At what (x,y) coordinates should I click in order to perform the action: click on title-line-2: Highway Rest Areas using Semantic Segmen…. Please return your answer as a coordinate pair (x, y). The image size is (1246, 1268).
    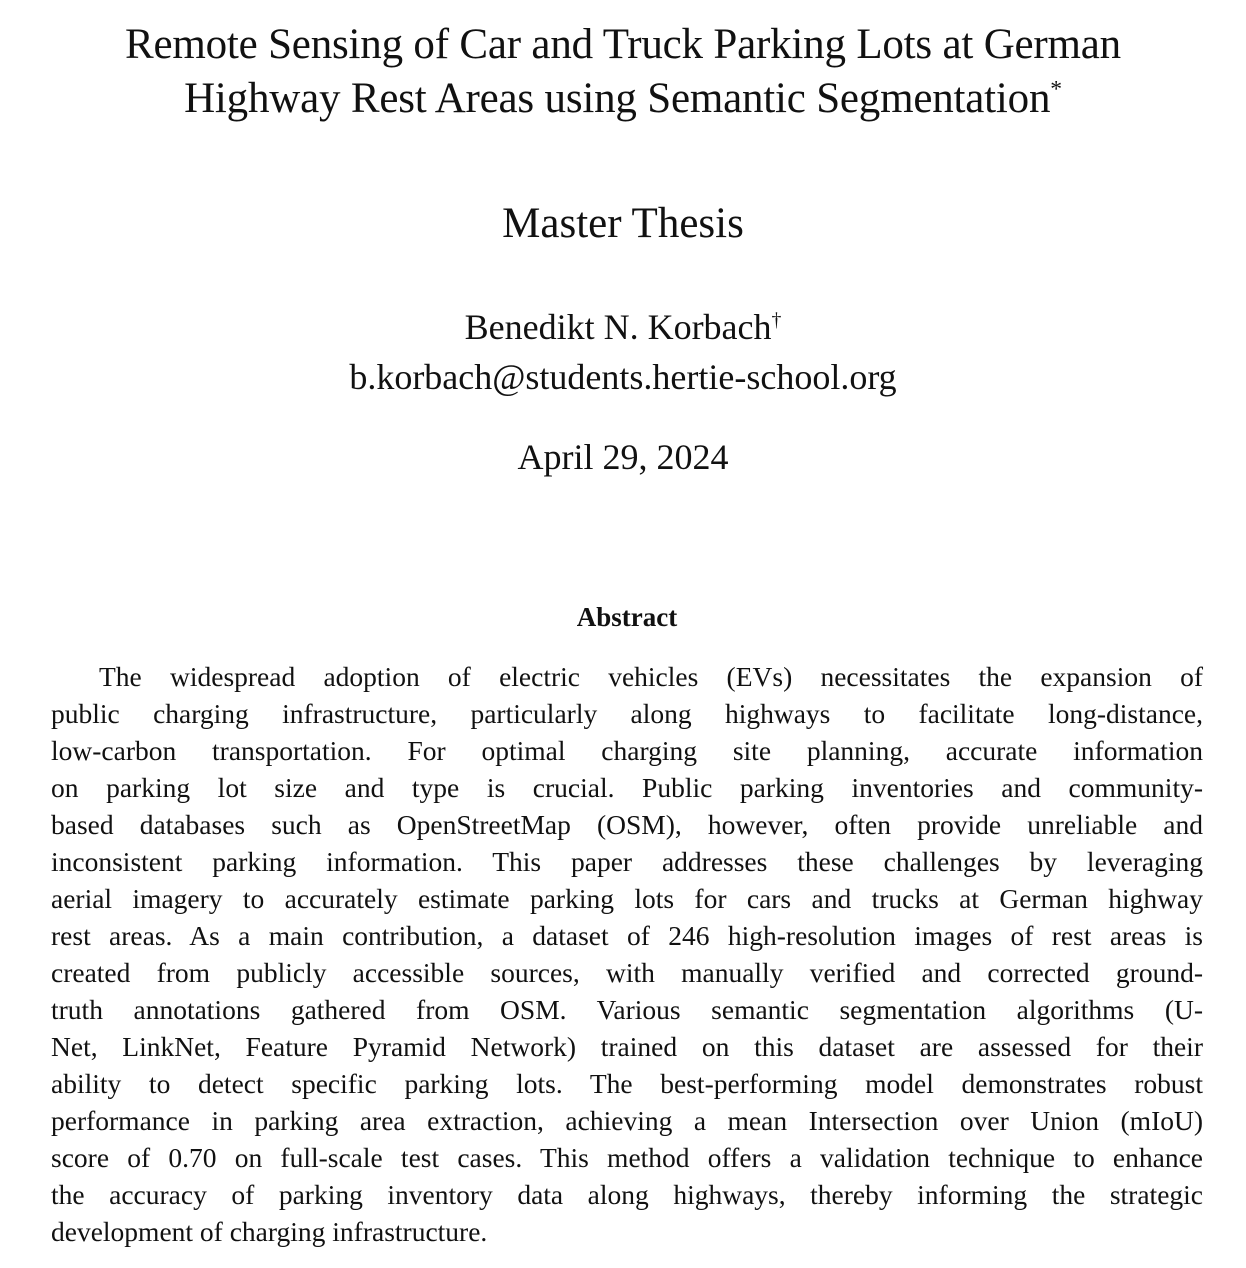
    Looking at the image, I should click on (623, 99).